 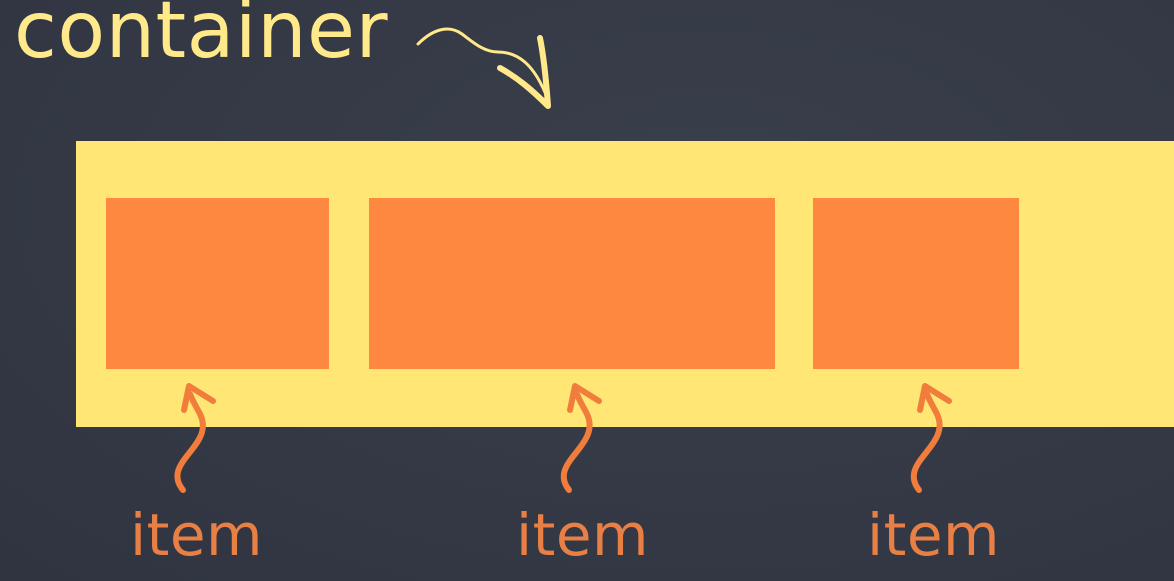 I want to click on item-label-3: item, so click(x=934, y=535).